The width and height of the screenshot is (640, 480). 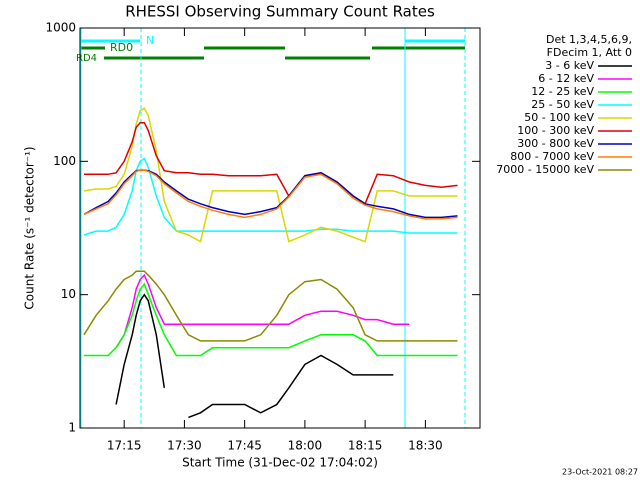 What do you see at coordinates (280, 12) in the screenshot?
I see `chart-title: RHESSI Observing Summary Count Rates` at bounding box center [280, 12].